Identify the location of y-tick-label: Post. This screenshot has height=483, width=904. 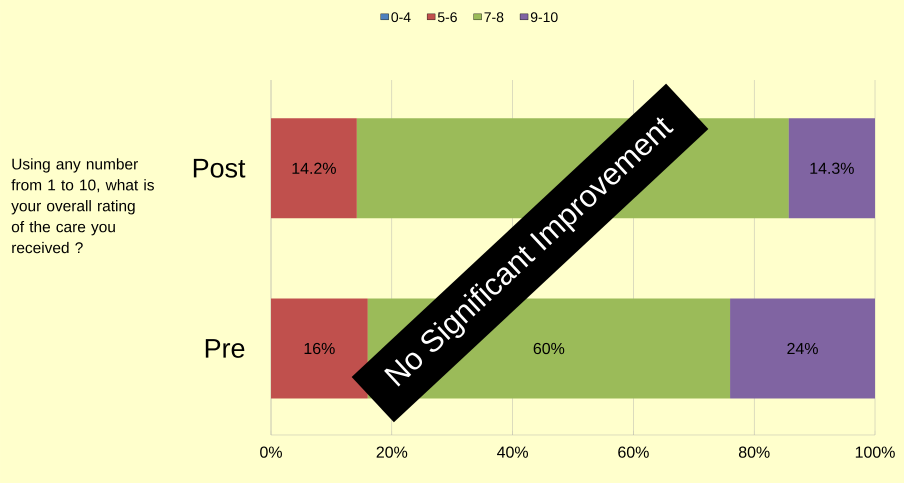
(220, 168).